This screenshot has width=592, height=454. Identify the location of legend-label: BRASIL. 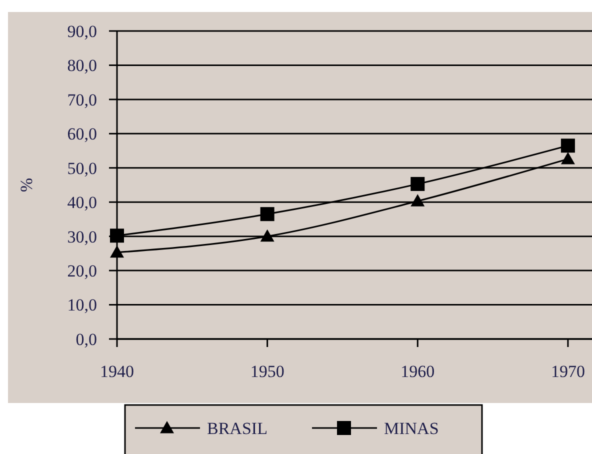
(237, 428).